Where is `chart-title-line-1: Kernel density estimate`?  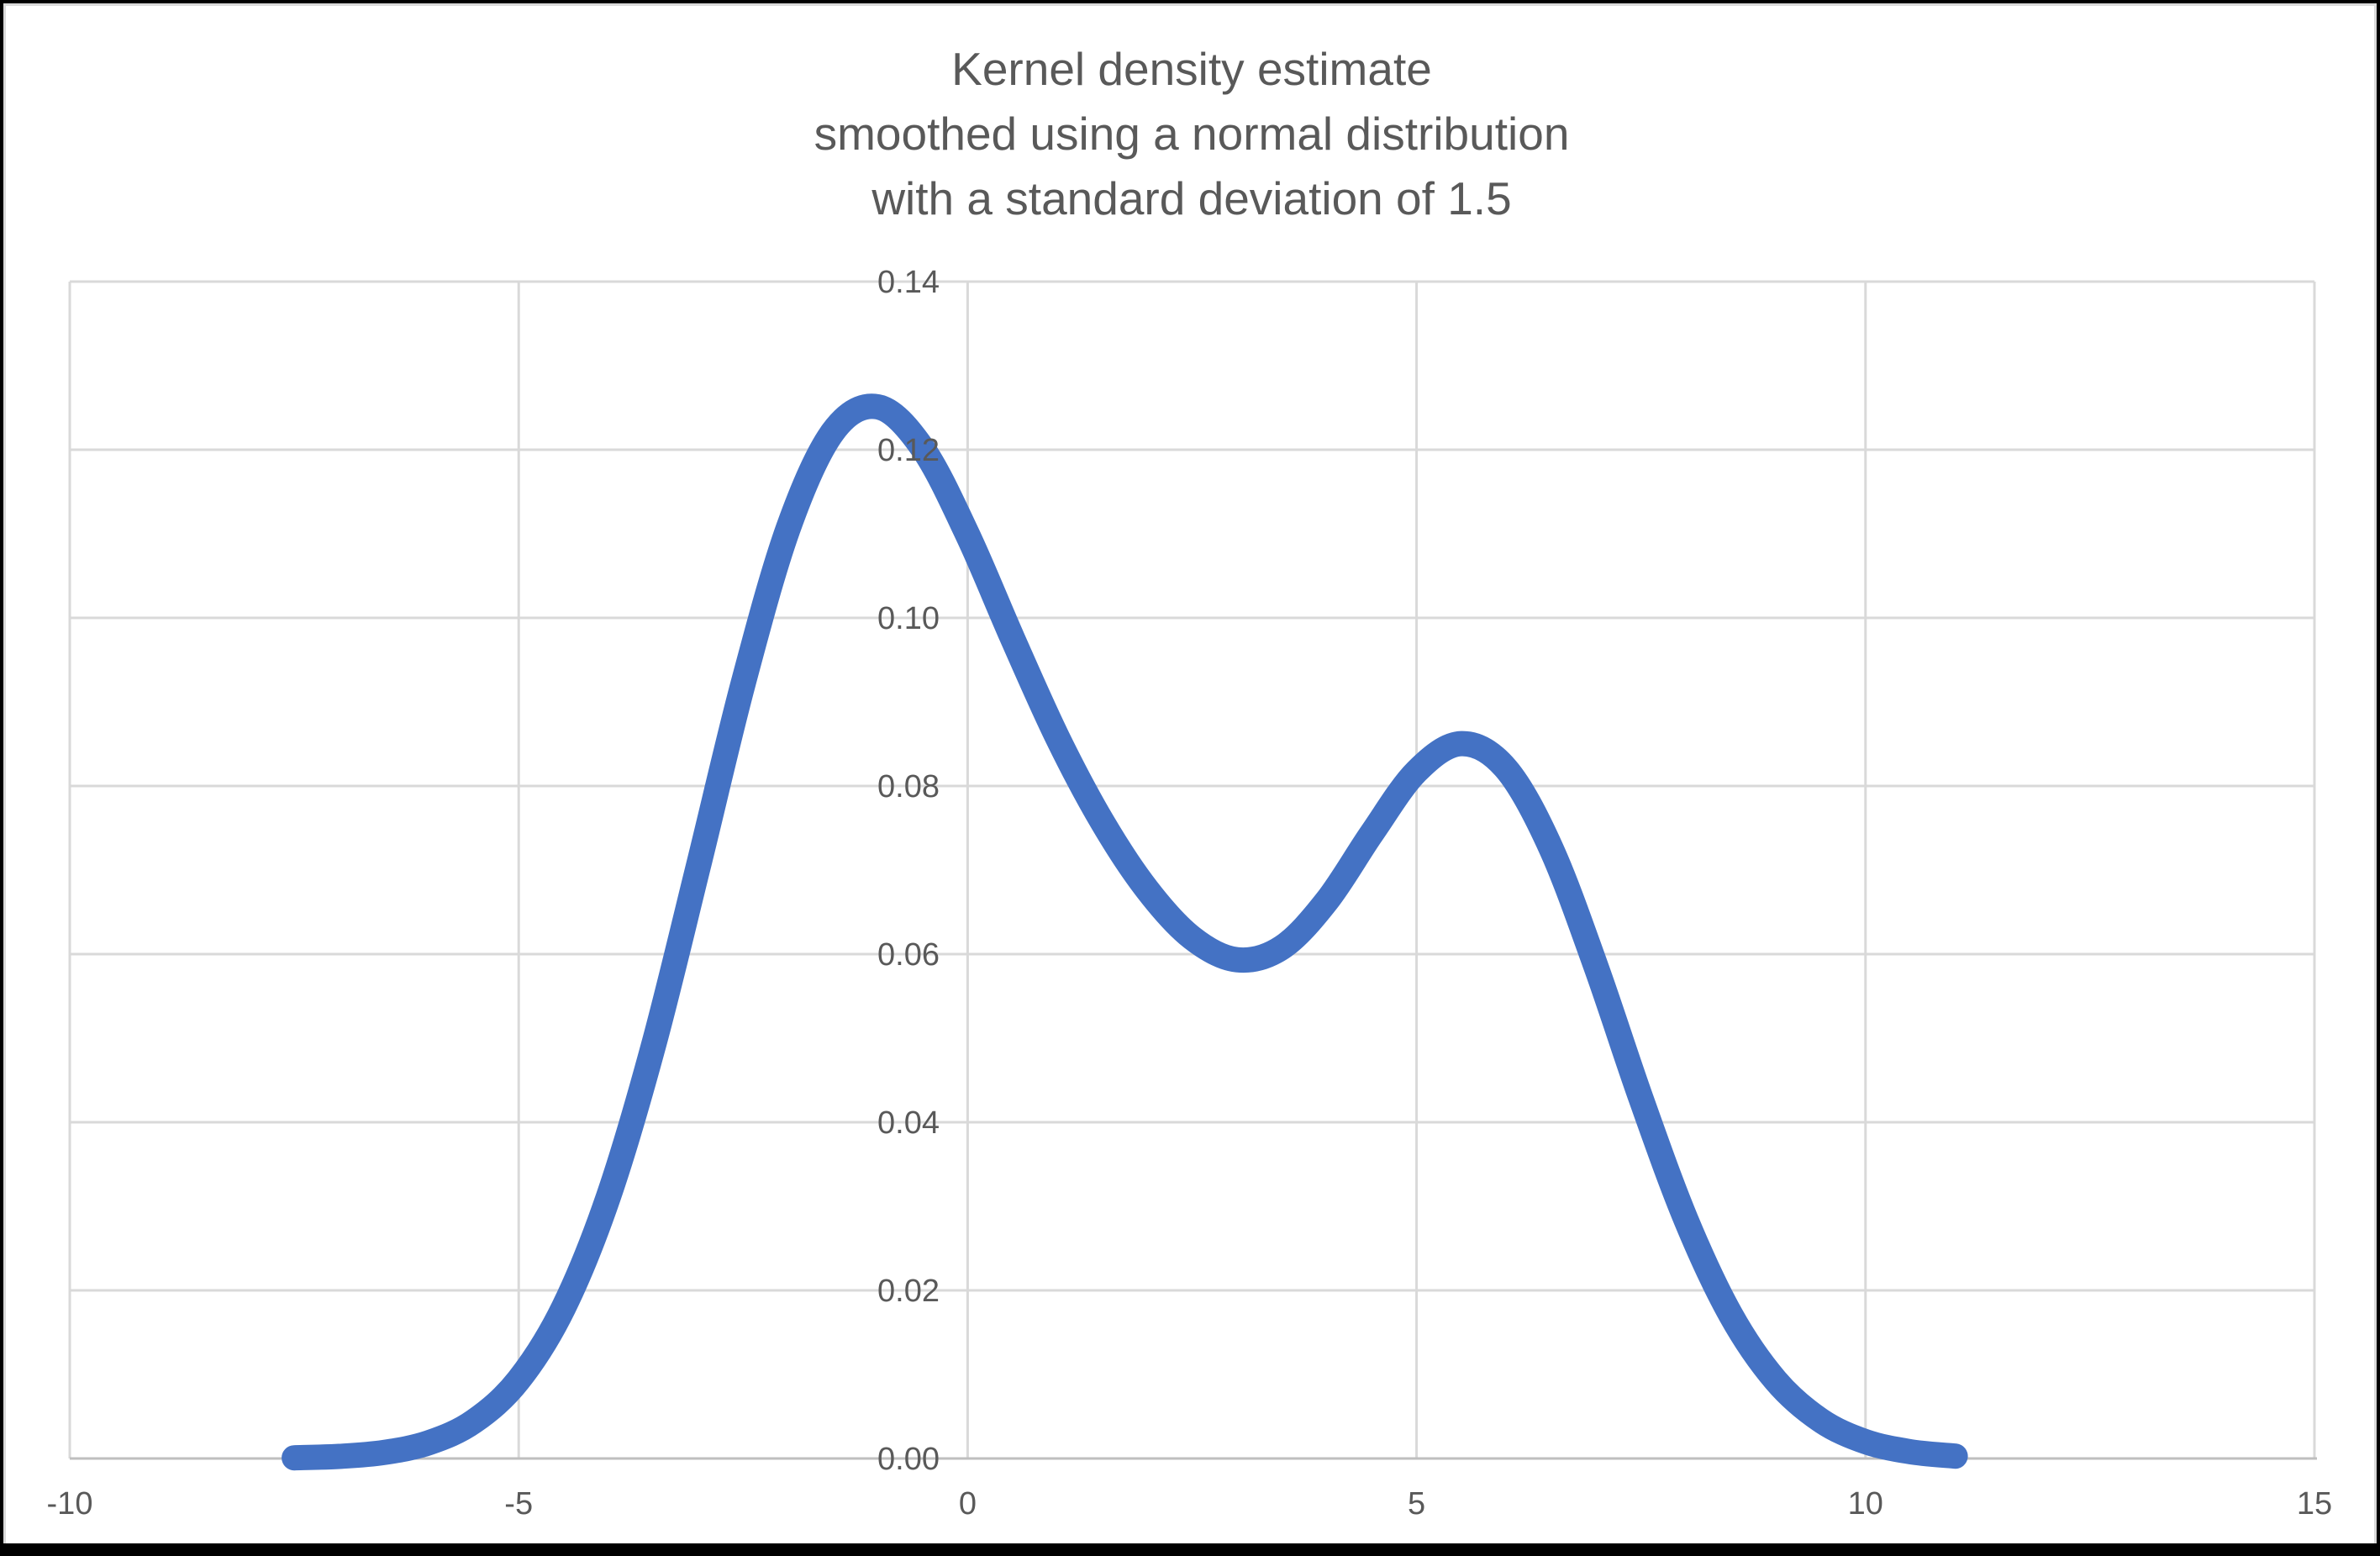
chart-title-line-1: Kernel density estimate is located at coordinates (1191, 69).